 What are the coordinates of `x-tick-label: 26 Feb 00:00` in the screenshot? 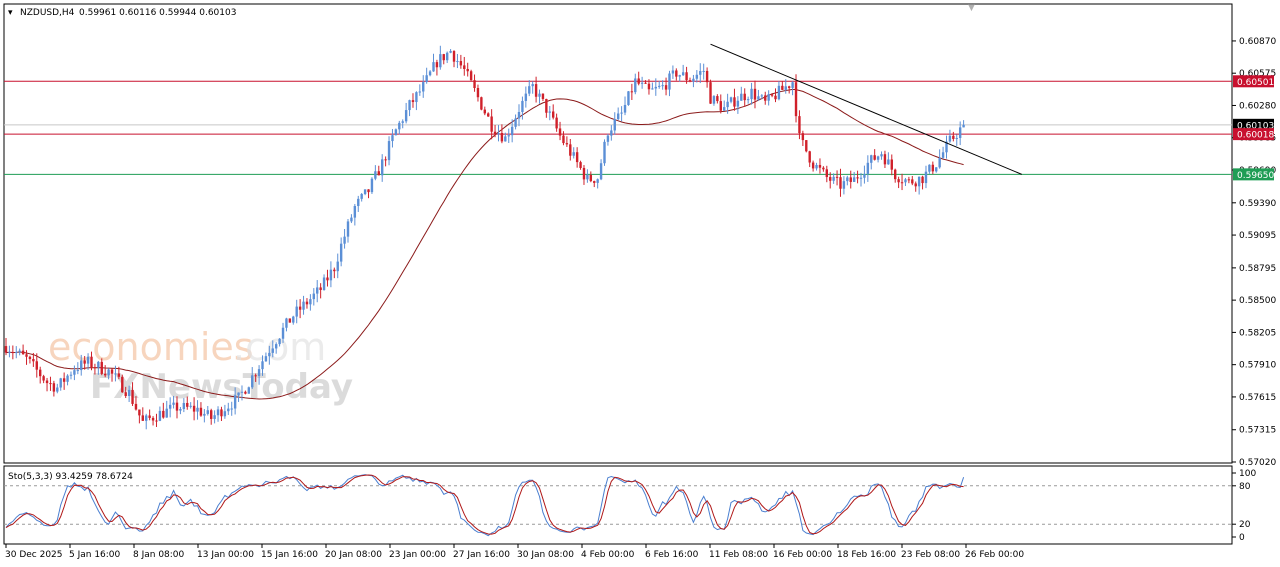 It's located at (994, 555).